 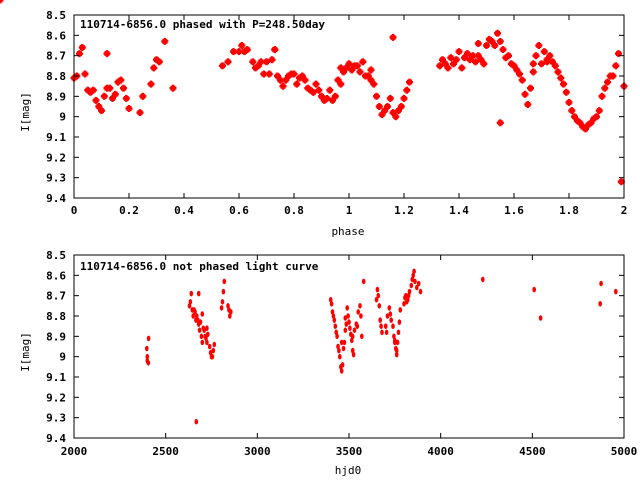 What do you see at coordinates (56, 96) in the screenshot?
I see `phased-plot-y-tick-label: 8.9` at bounding box center [56, 96].